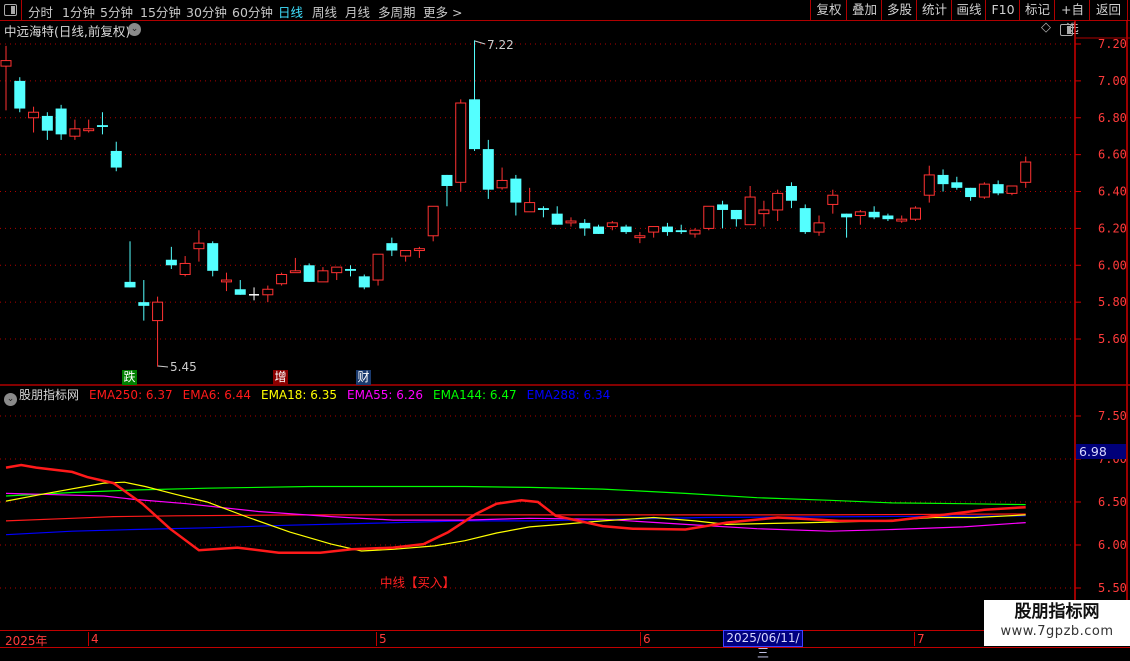  What do you see at coordinates (1112, 502) in the screenshot?
I see `indicator-tick-label: 6.50` at bounding box center [1112, 502].